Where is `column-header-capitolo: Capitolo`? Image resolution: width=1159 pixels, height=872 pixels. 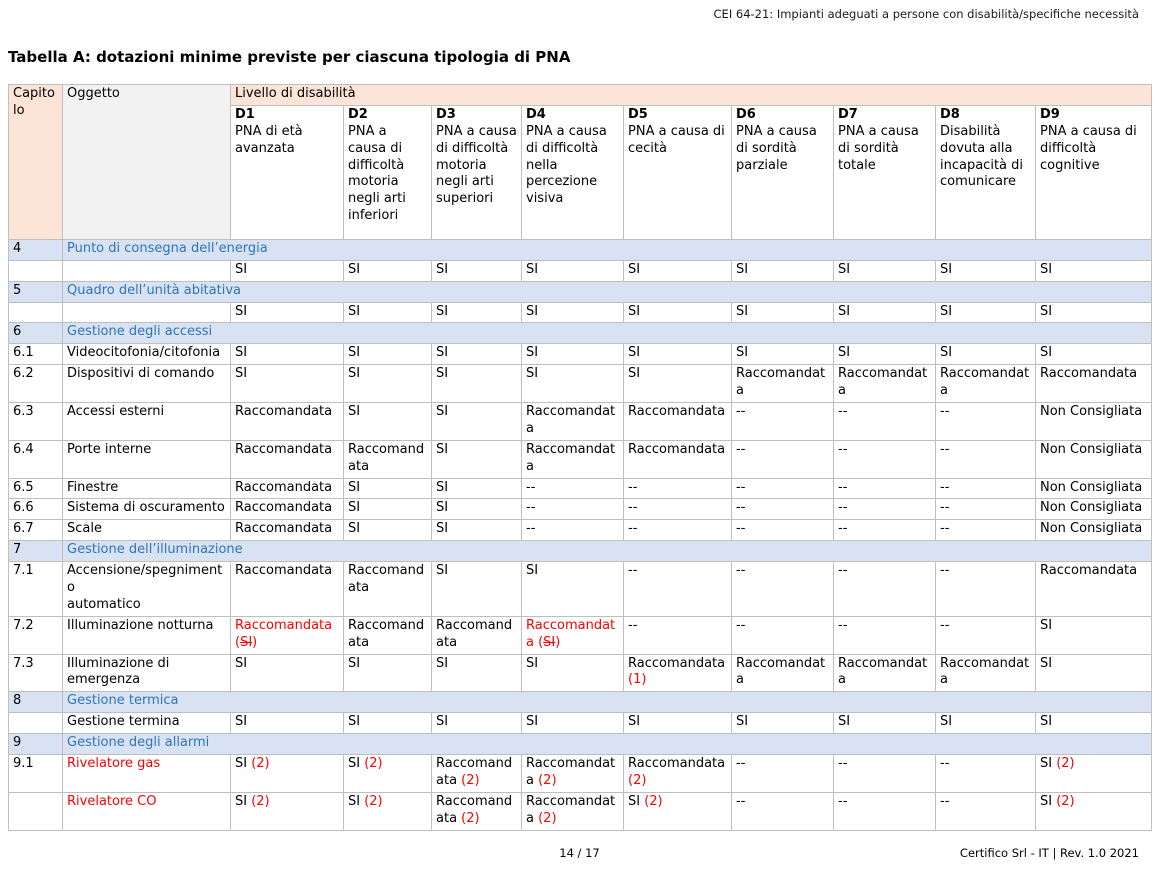 column-header-capitolo: Capitolo is located at coordinates (35, 162).